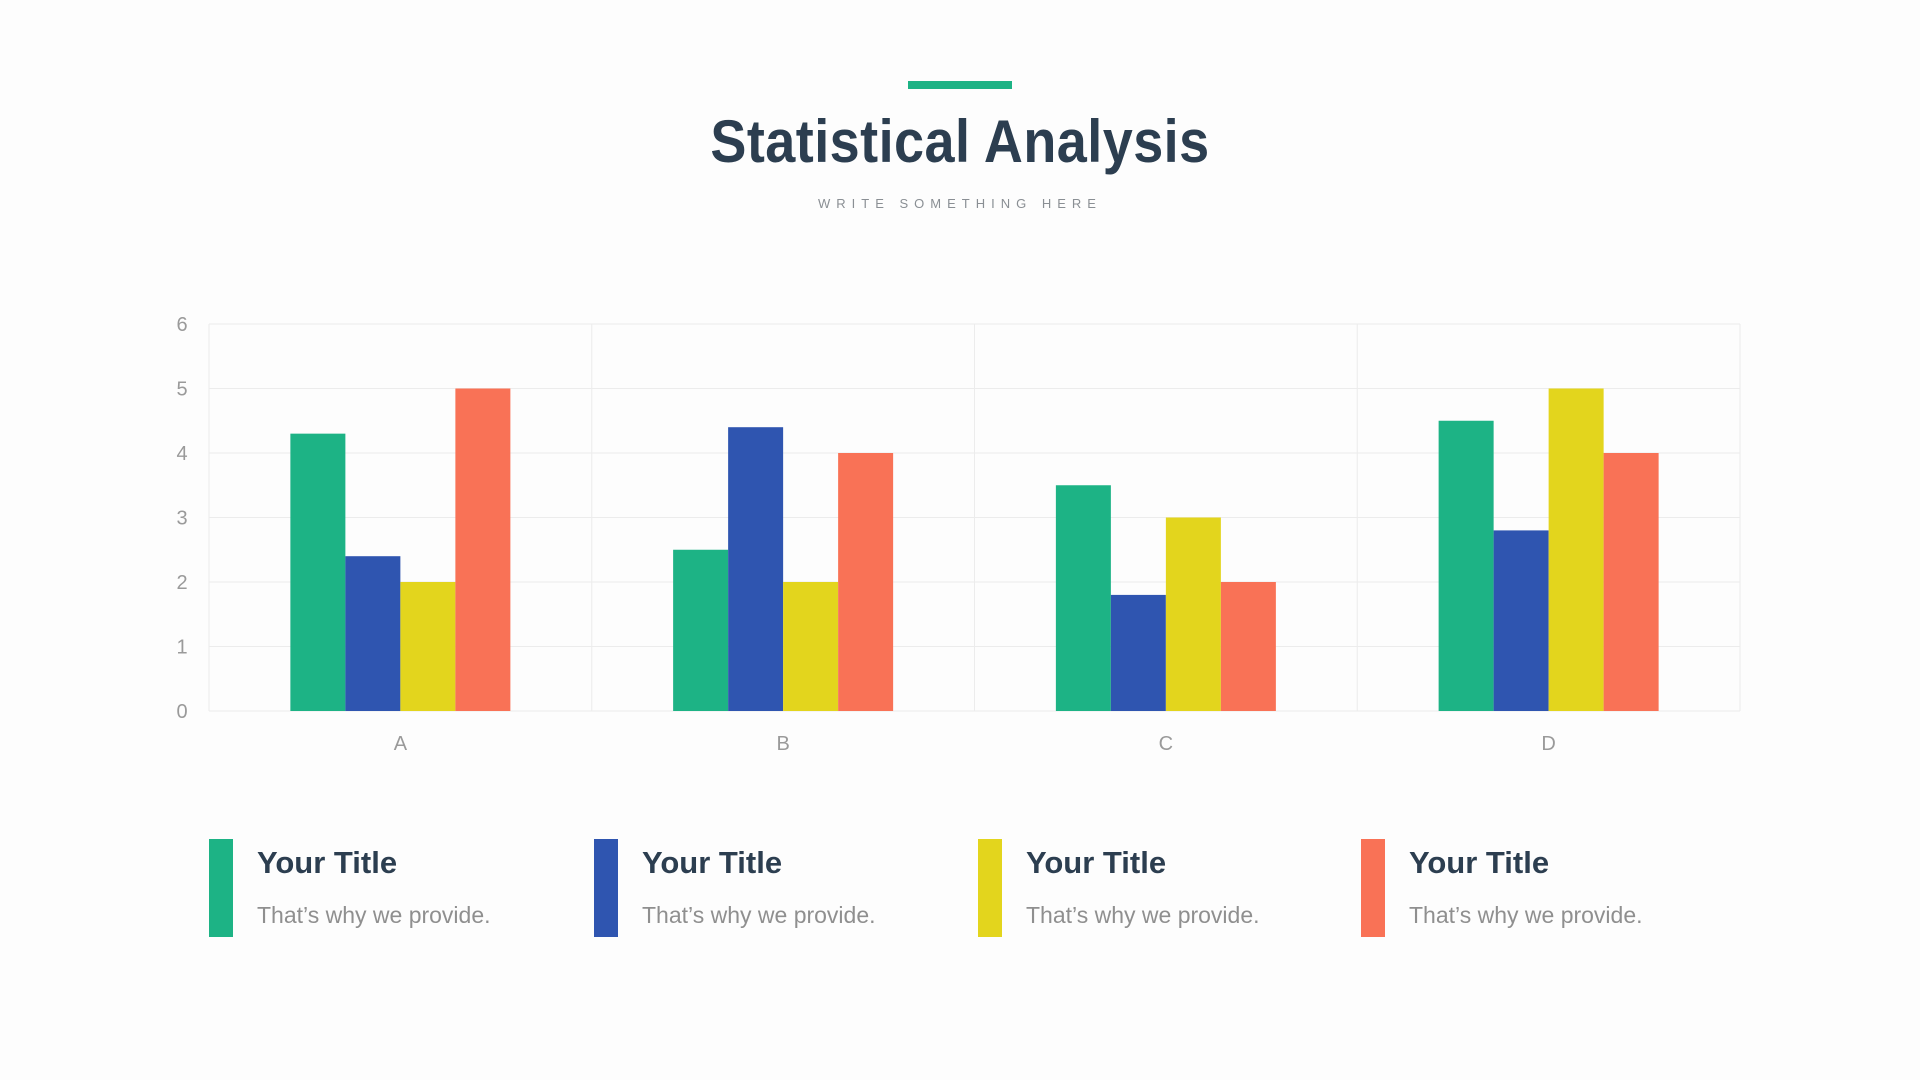 This screenshot has height=1080, width=1920. I want to click on legend-desc-2: That’s why we provide., so click(759, 915).